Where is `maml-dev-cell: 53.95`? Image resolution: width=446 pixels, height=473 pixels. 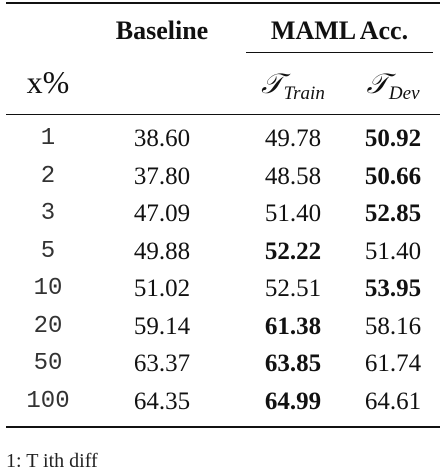
maml-dev-cell: 53.95 is located at coordinates (393, 288).